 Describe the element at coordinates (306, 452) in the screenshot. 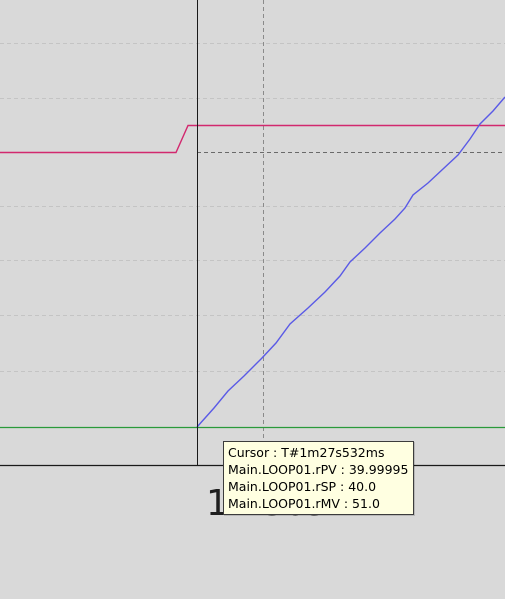

I see `tooltip-cursor-time: Cursor : T#1m27s532ms` at that location.